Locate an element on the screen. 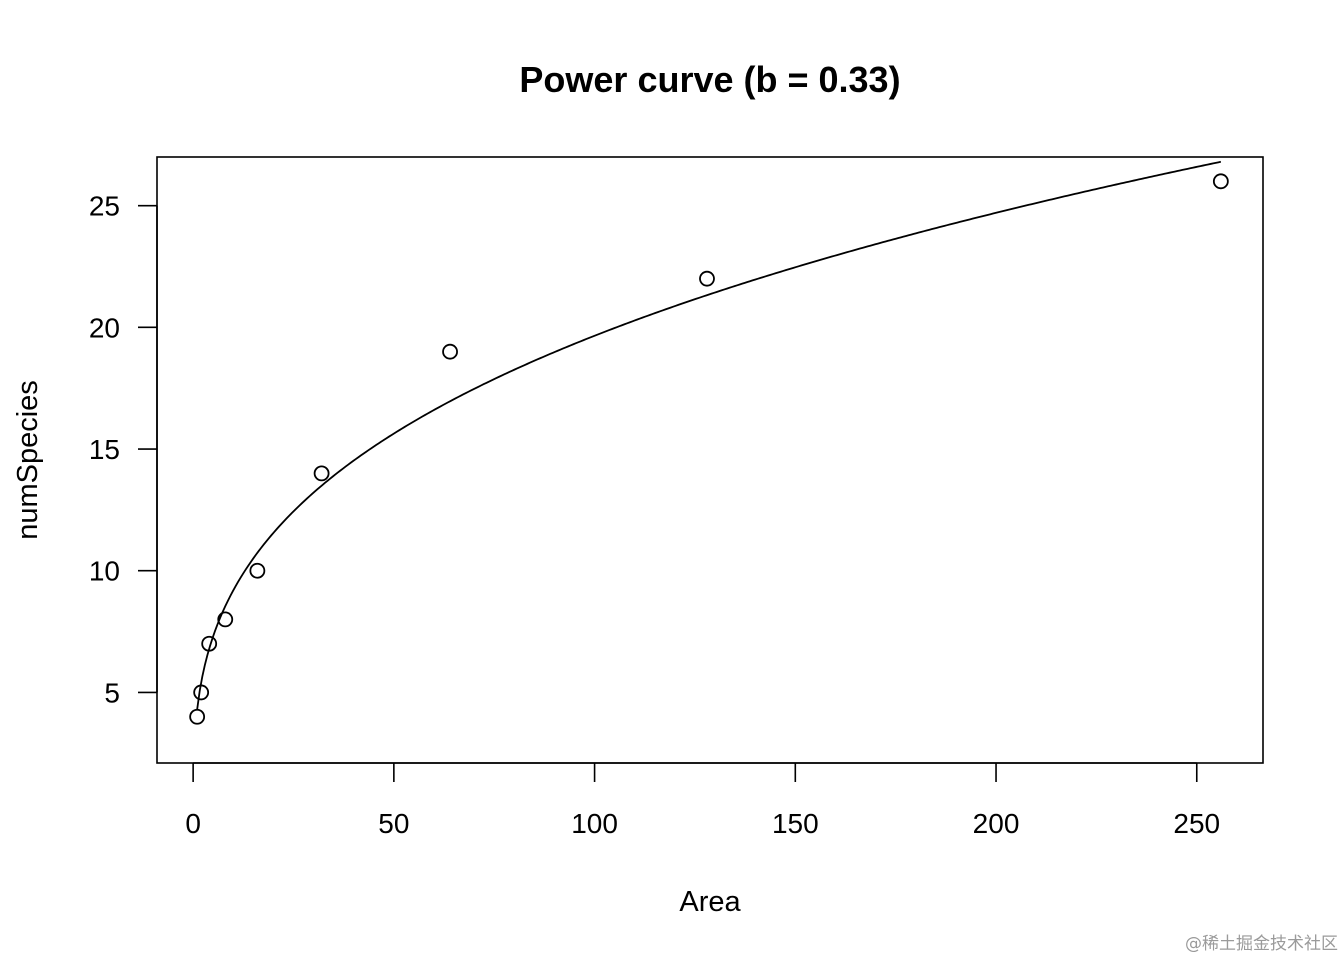  x-tick-label: 0 is located at coordinates (193, 823).